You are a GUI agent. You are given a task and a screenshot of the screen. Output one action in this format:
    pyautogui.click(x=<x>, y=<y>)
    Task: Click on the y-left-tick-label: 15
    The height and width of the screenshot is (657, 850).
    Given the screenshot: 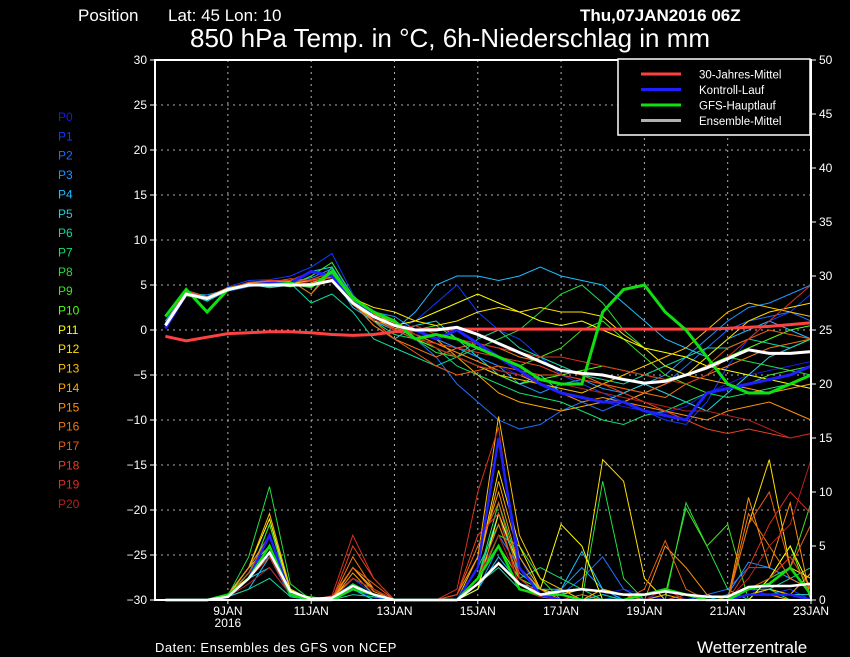 What is the action you would take?
    pyautogui.click(x=141, y=195)
    